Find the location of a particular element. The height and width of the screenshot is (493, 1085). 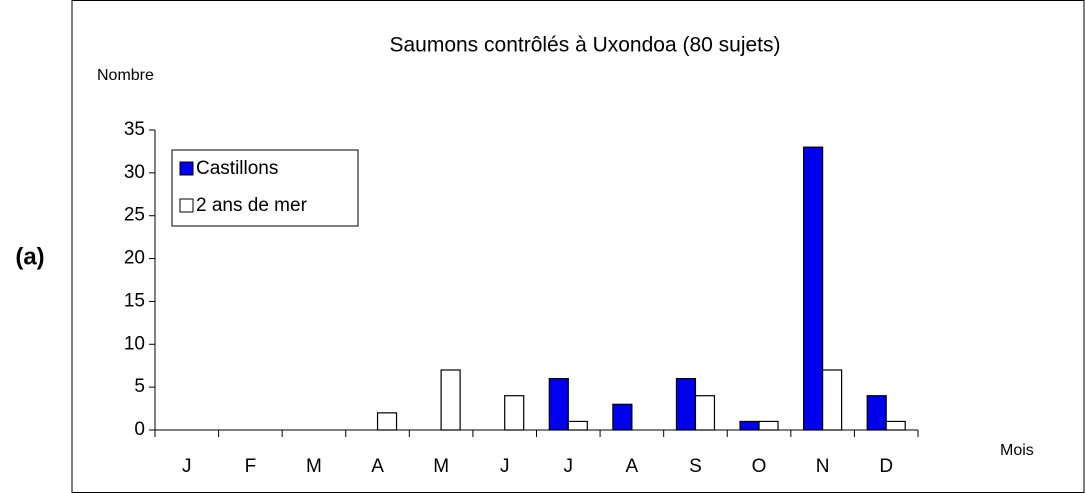

legend-box is located at coordinates (265, 188).